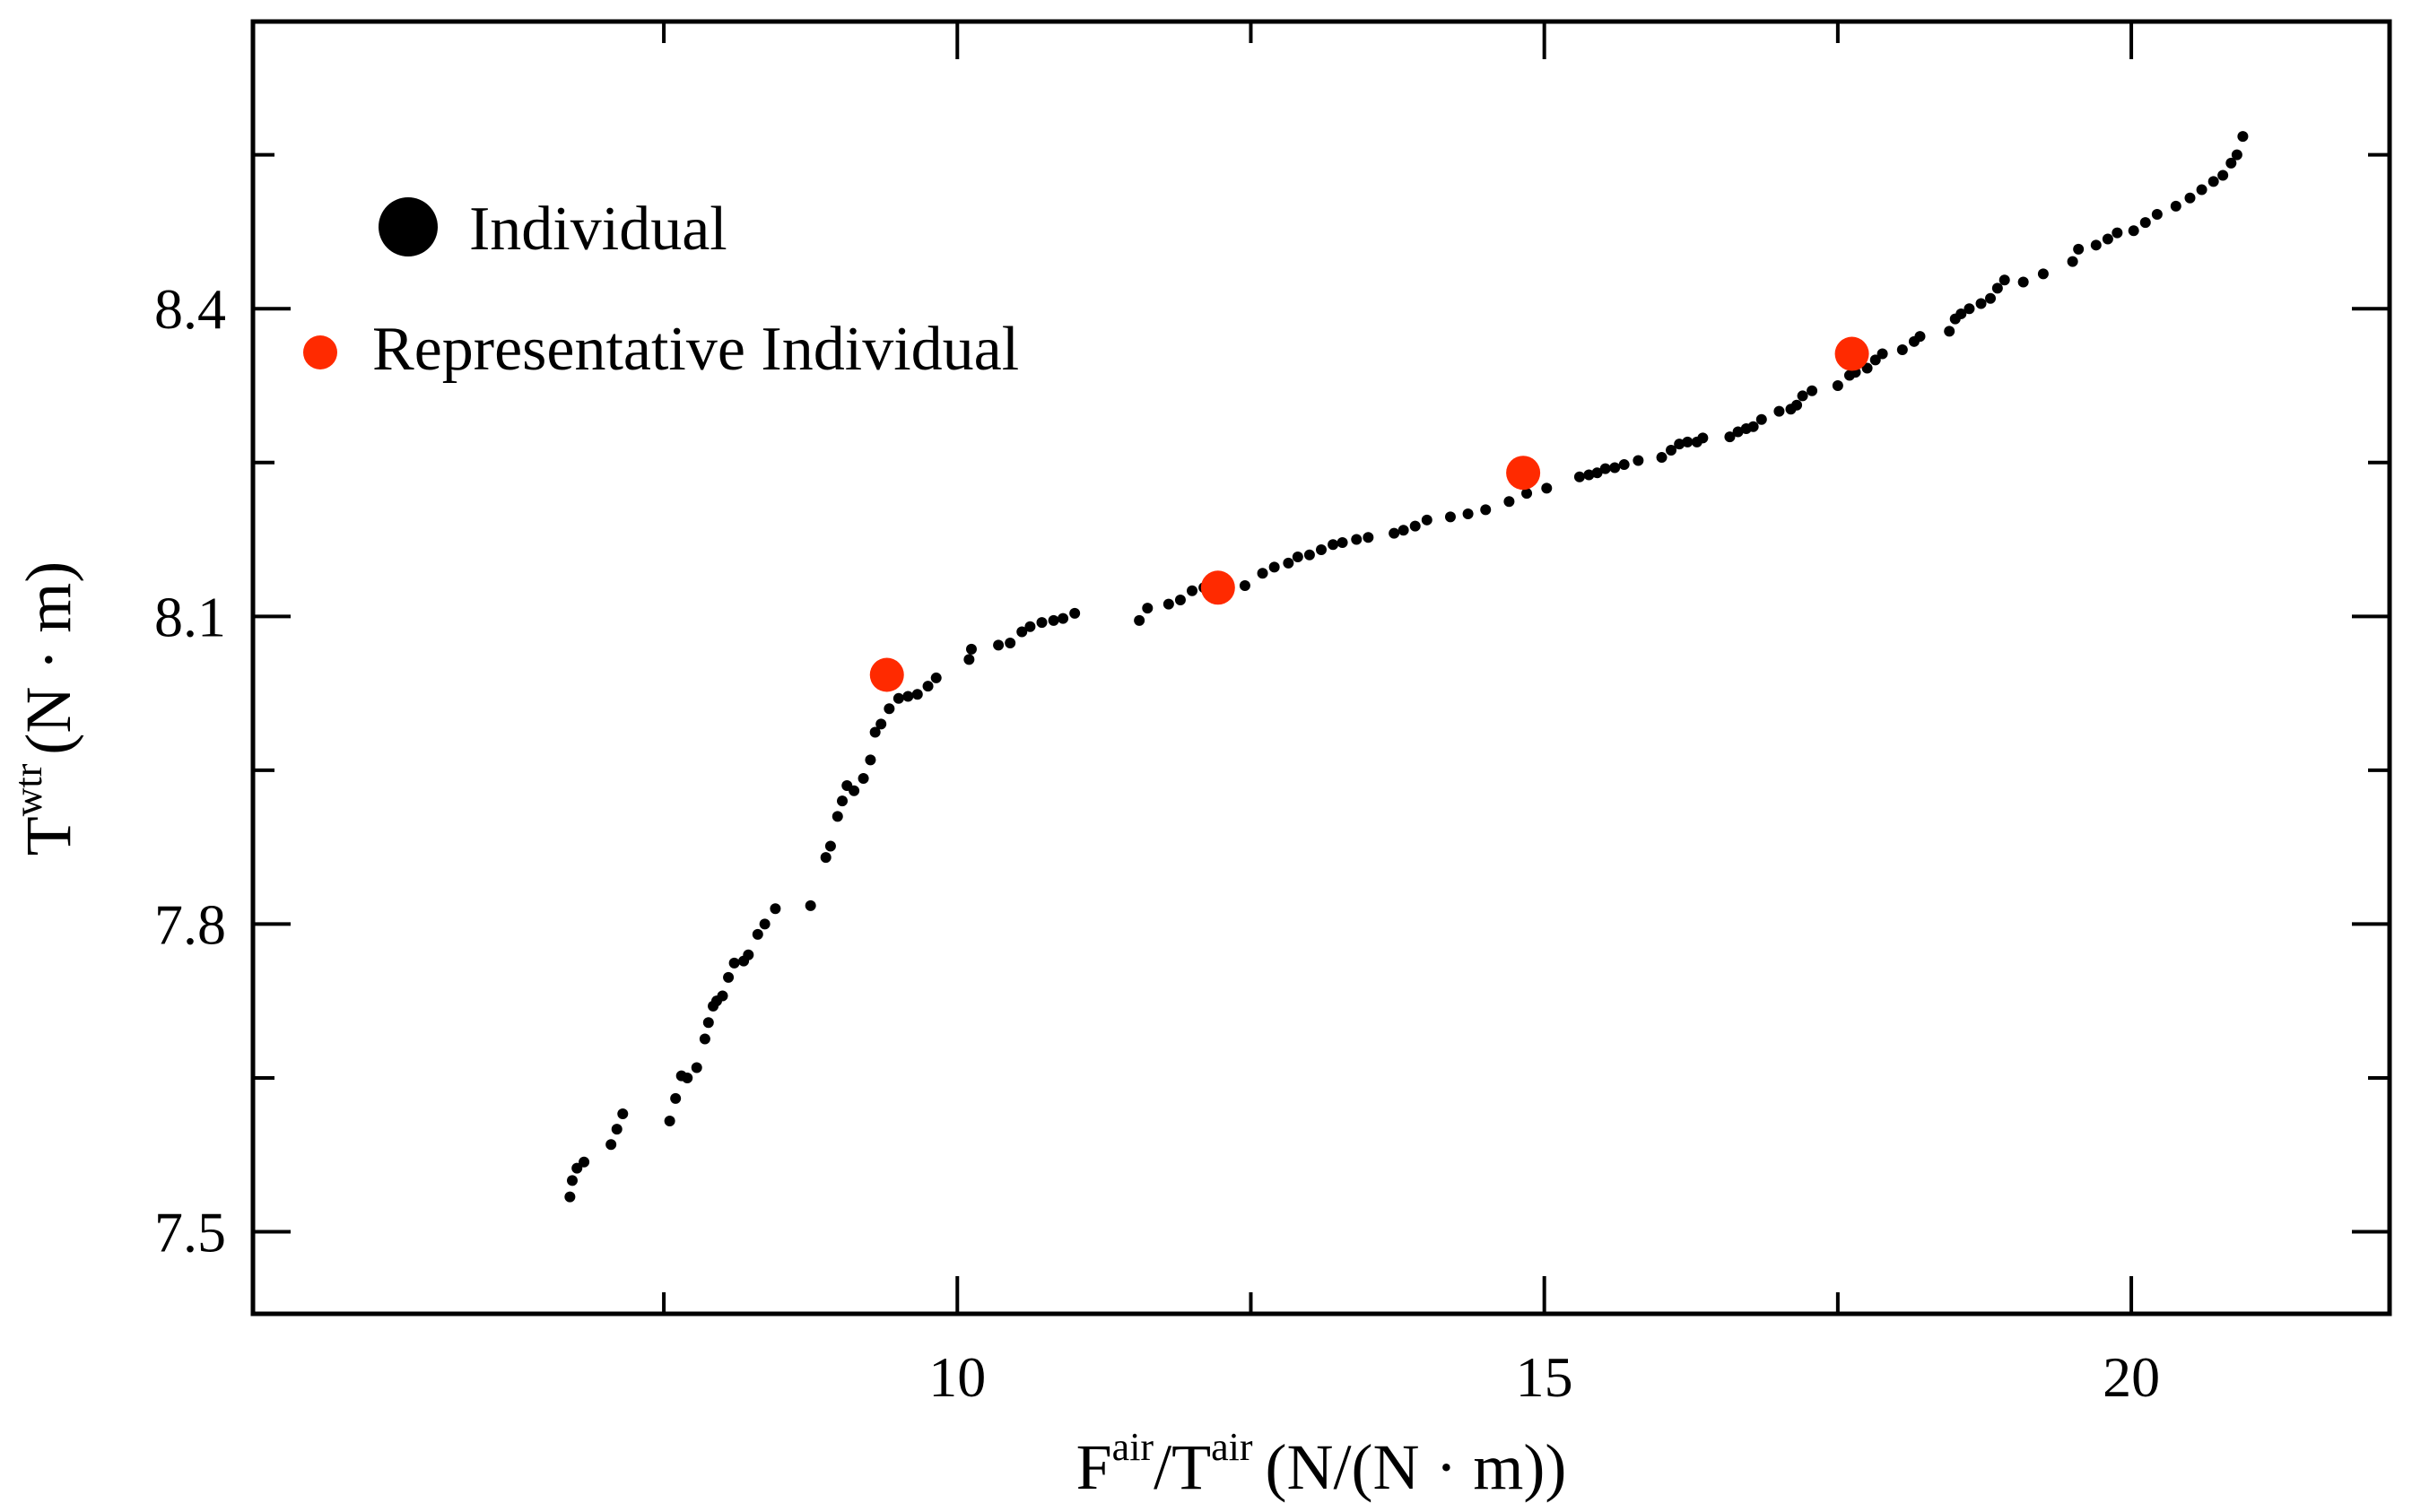 The width and height of the screenshot is (2412, 1512). What do you see at coordinates (28, 789) in the screenshot?
I see `y-title-sup: wtr` at bounding box center [28, 789].